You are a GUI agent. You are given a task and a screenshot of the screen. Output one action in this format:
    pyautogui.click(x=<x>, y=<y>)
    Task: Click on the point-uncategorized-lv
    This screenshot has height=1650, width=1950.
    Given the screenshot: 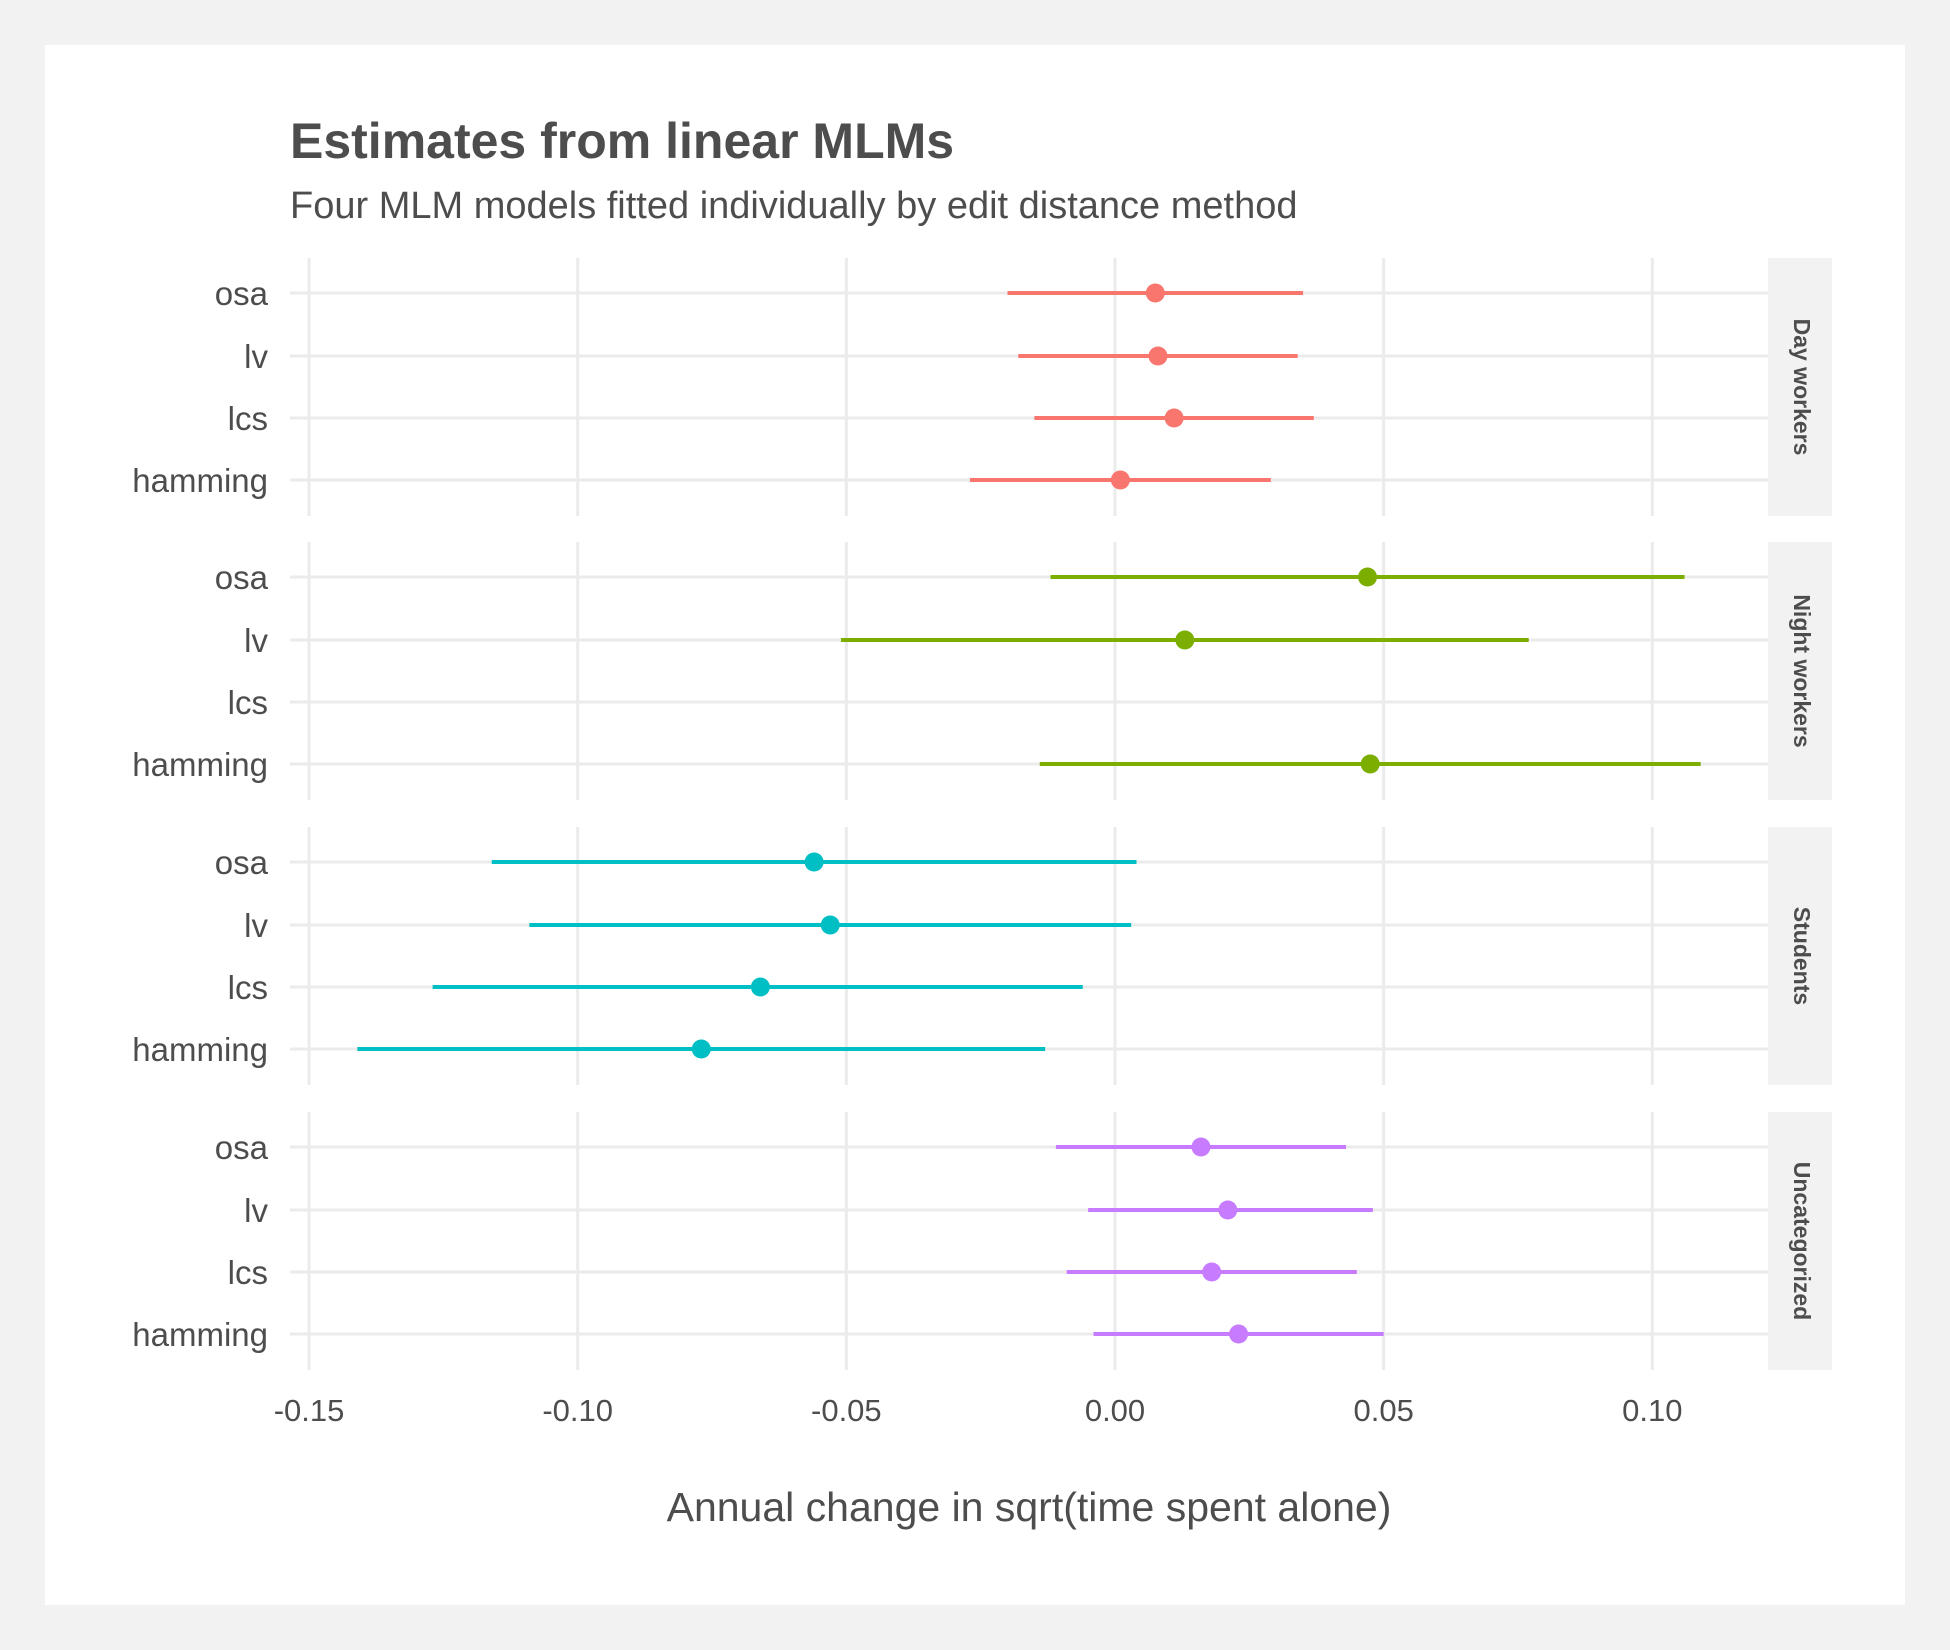 What is the action you would take?
    pyautogui.click(x=1228, y=1210)
    